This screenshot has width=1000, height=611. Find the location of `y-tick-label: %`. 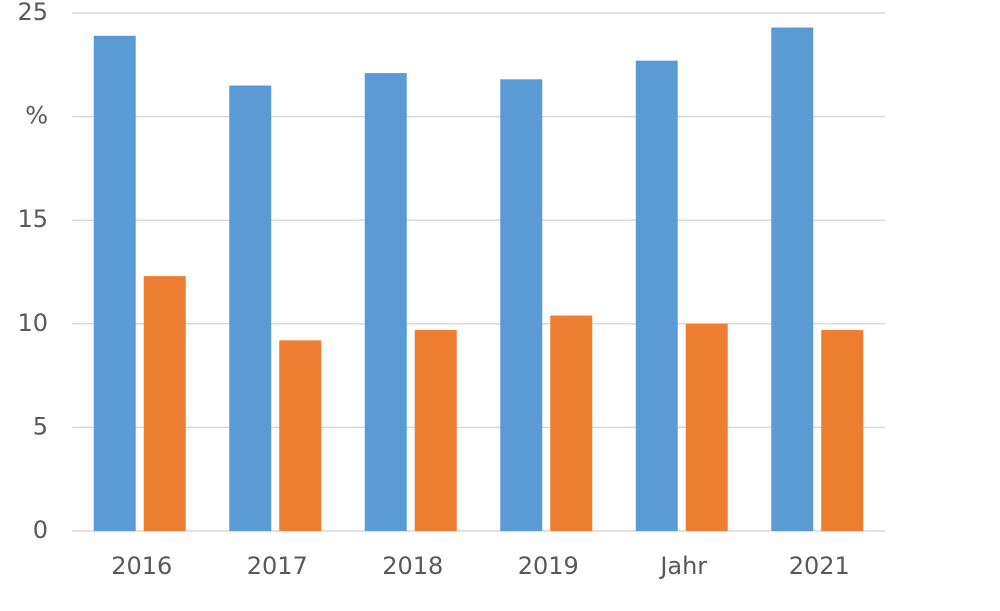

y-tick-label: % is located at coordinates (36, 116).